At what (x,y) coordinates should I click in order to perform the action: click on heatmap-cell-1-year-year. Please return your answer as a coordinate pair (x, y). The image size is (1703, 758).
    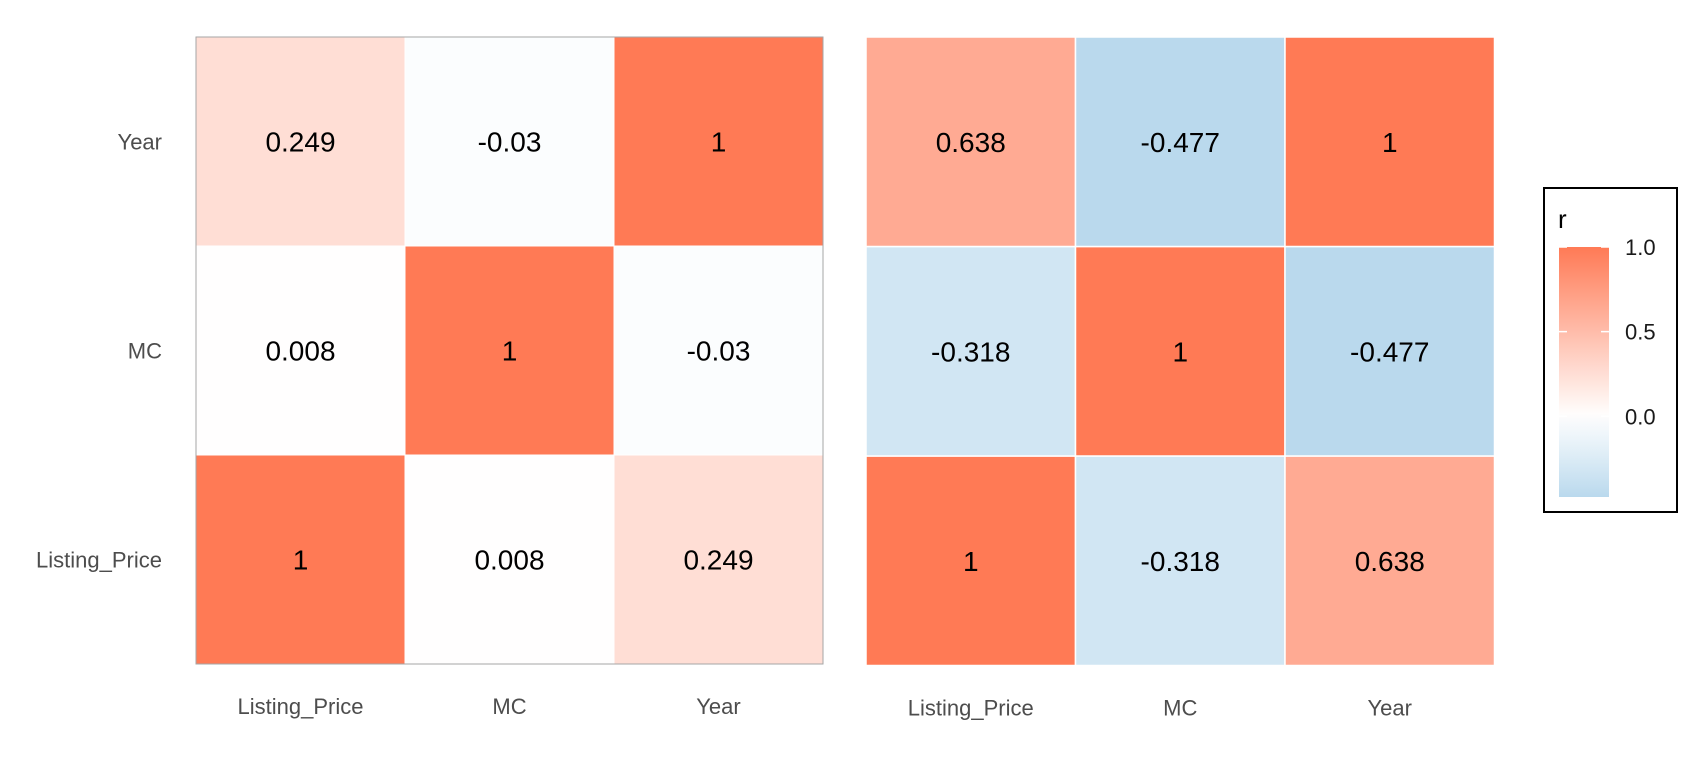
    Looking at the image, I should click on (718, 141).